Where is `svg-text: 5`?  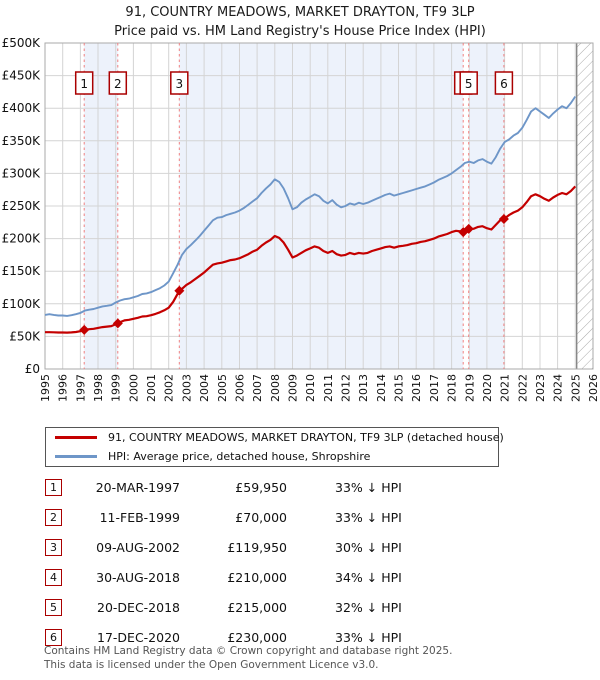 svg-text: 5 is located at coordinates (469, 84).